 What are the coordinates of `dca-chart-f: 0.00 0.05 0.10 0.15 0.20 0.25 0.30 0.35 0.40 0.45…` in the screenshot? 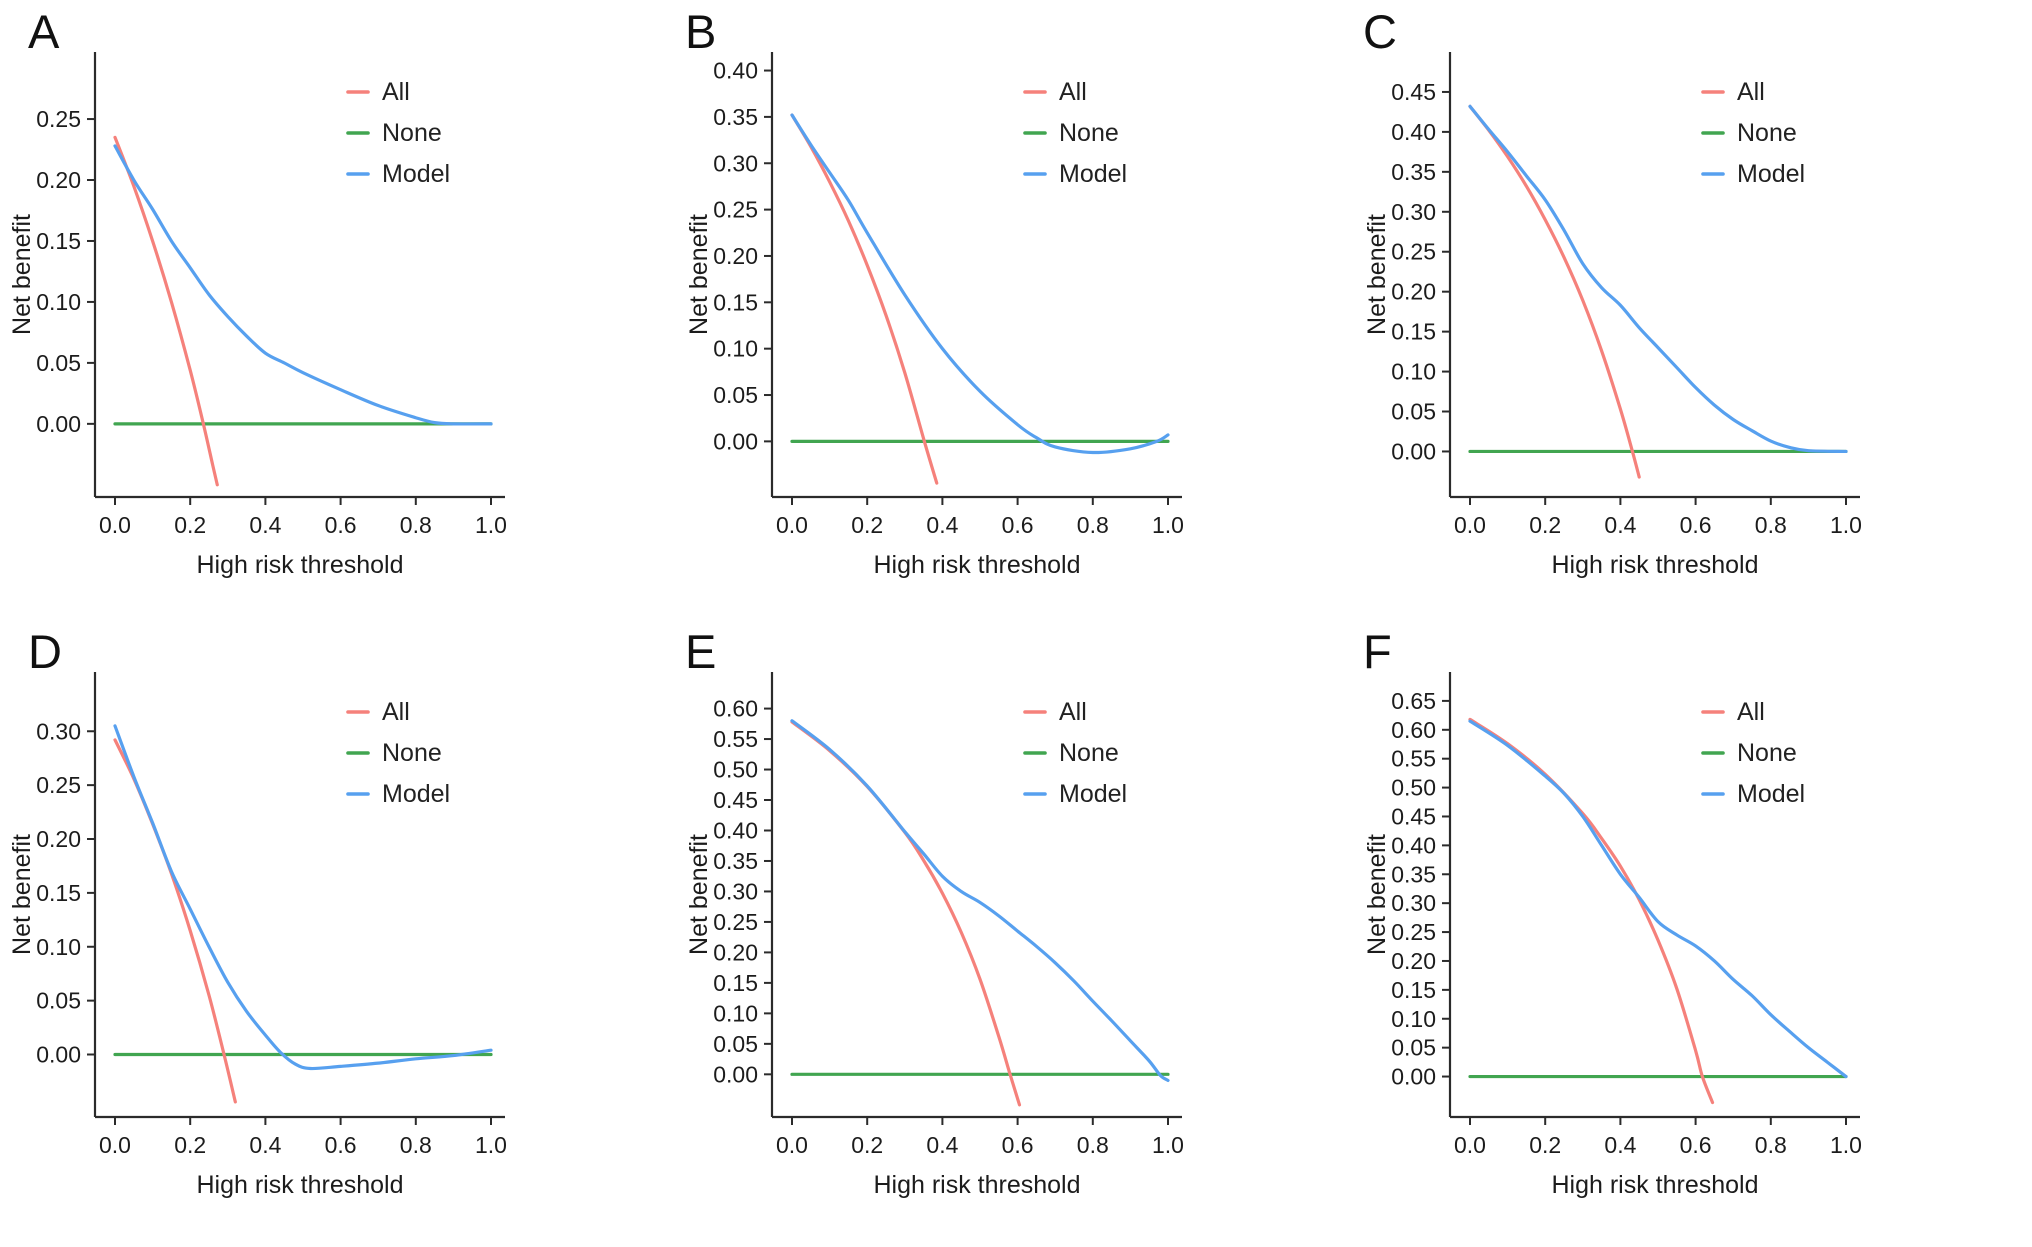 It's located at (1612, 935).